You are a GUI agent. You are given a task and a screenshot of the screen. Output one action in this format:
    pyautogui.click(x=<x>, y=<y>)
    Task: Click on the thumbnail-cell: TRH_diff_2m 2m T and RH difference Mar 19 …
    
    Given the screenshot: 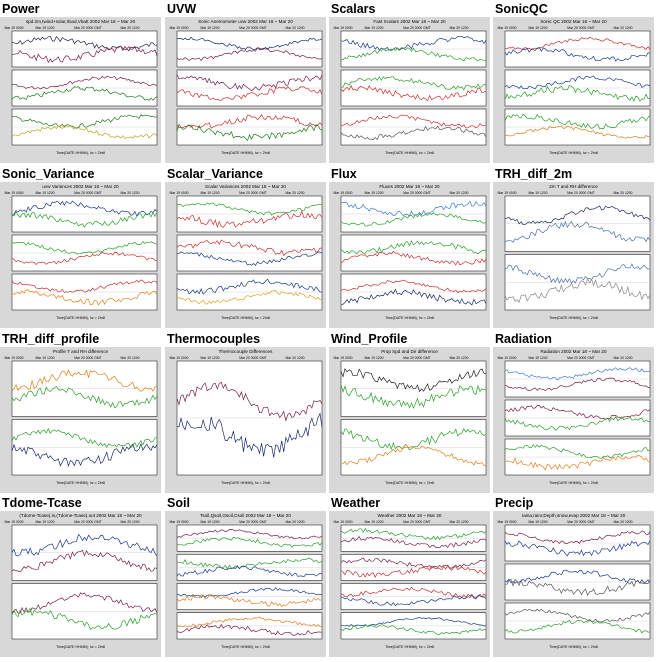 What is the action you would take?
    pyautogui.click(x=574, y=249)
    